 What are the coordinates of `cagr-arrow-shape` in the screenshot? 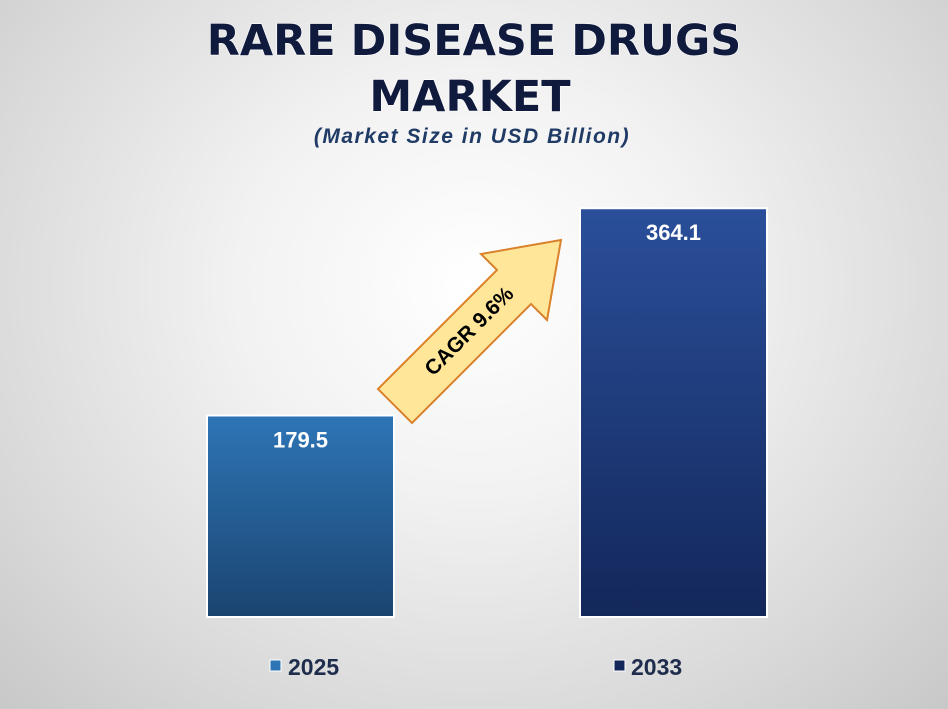 It's located at (469, 331).